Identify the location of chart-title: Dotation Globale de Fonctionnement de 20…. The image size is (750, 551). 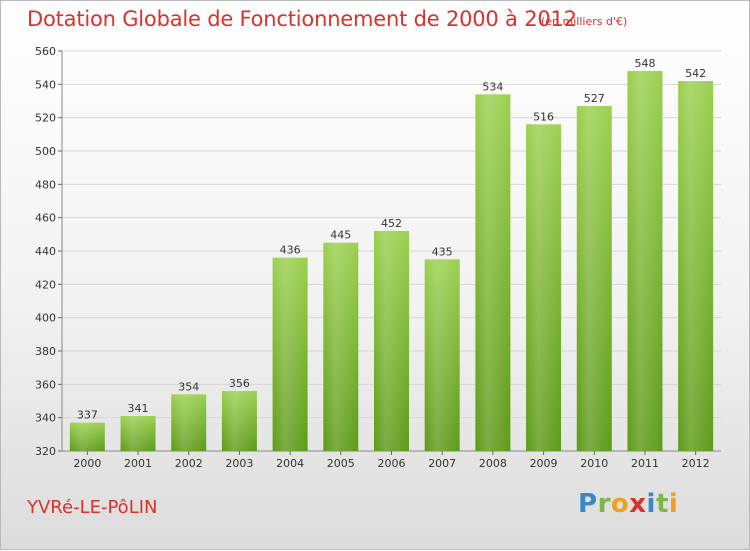
(302, 19).